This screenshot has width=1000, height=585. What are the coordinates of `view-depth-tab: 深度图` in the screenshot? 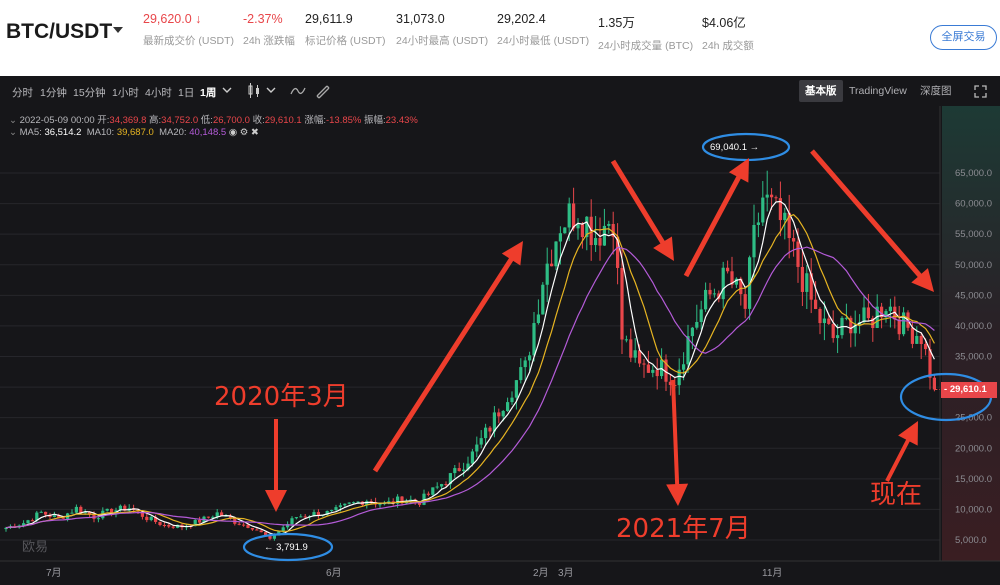 It's located at (936, 91).